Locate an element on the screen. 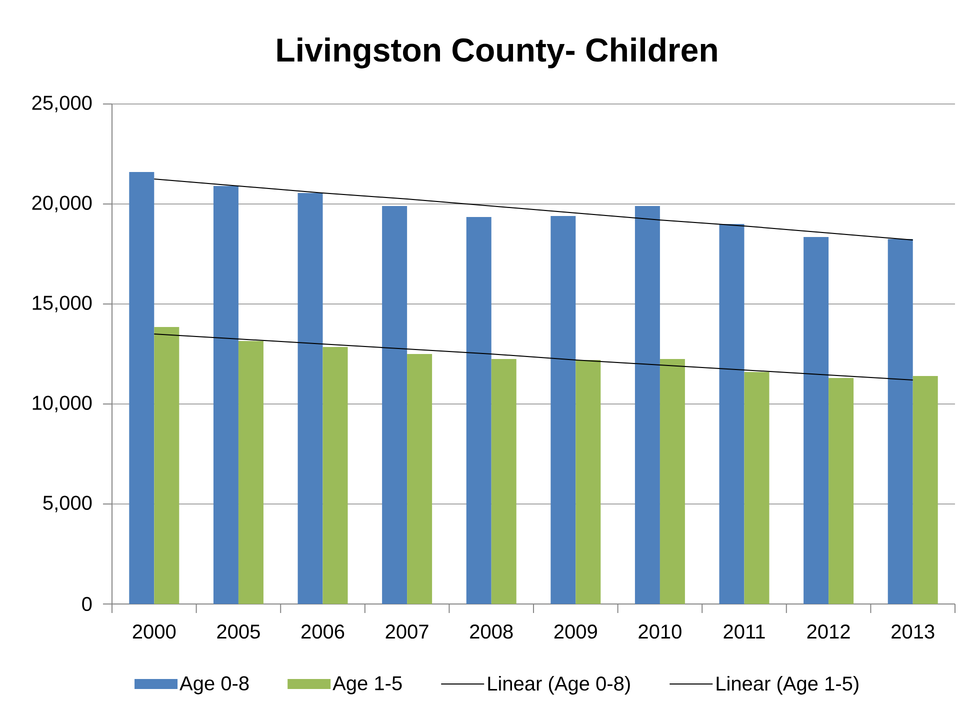 This screenshot has height=711, width=968. y-tick-label: 20,000 is located at coordinates (62, 204).